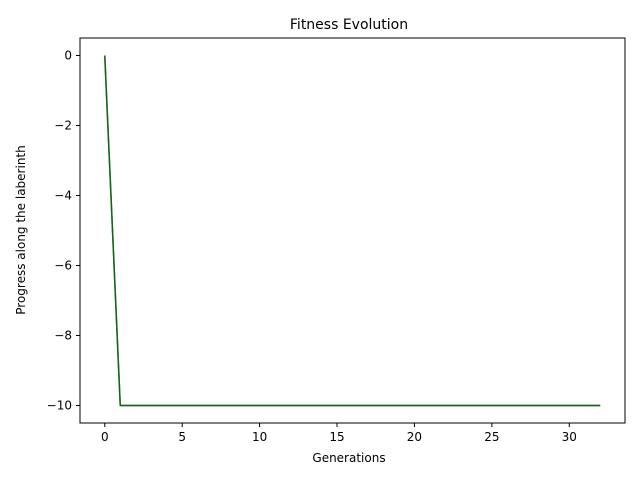  What do you see at coordinates (182, 437) in the screenshot?
I see `x-tick-label: 5` at bounding box center [182, 437].